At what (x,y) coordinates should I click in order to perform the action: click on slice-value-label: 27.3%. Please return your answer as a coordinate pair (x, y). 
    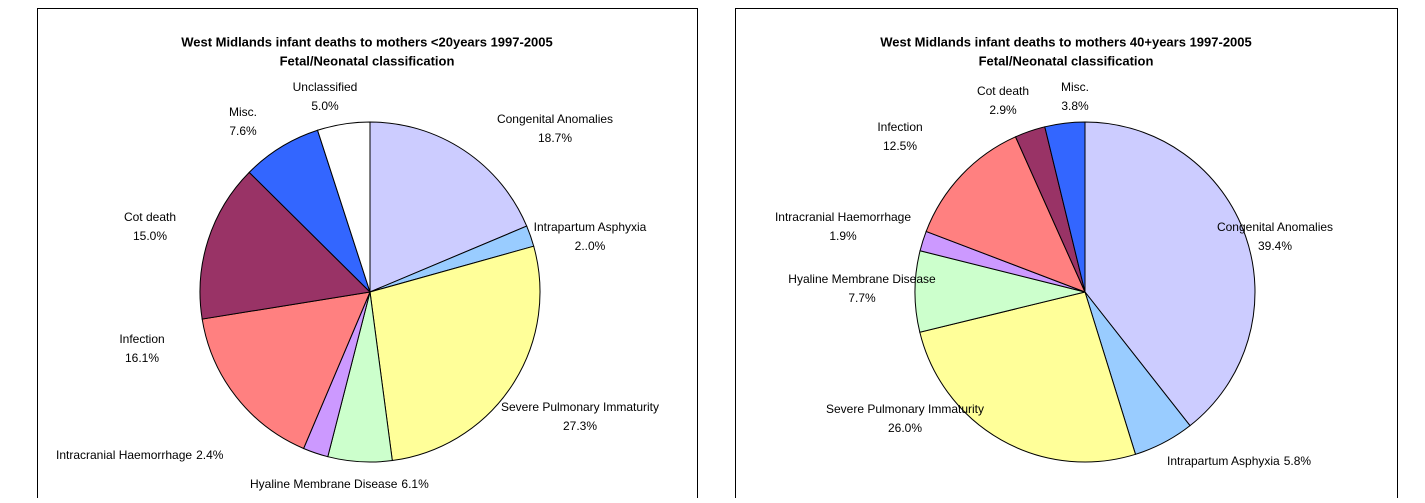
    Looking at the image, I should click on (580, 426).